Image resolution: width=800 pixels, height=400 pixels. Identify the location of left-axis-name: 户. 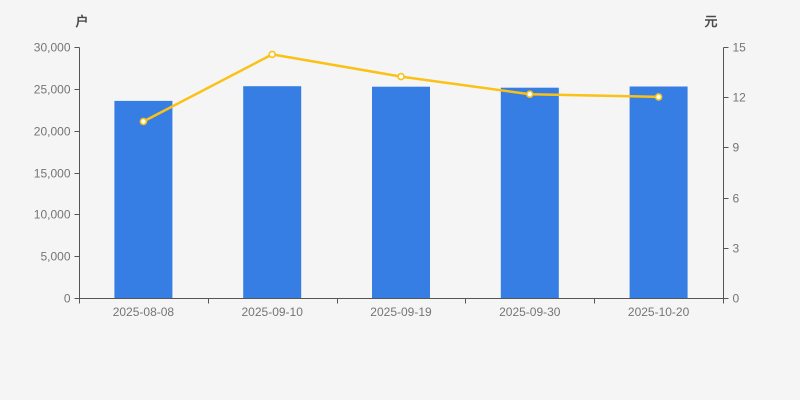
(81, 21).